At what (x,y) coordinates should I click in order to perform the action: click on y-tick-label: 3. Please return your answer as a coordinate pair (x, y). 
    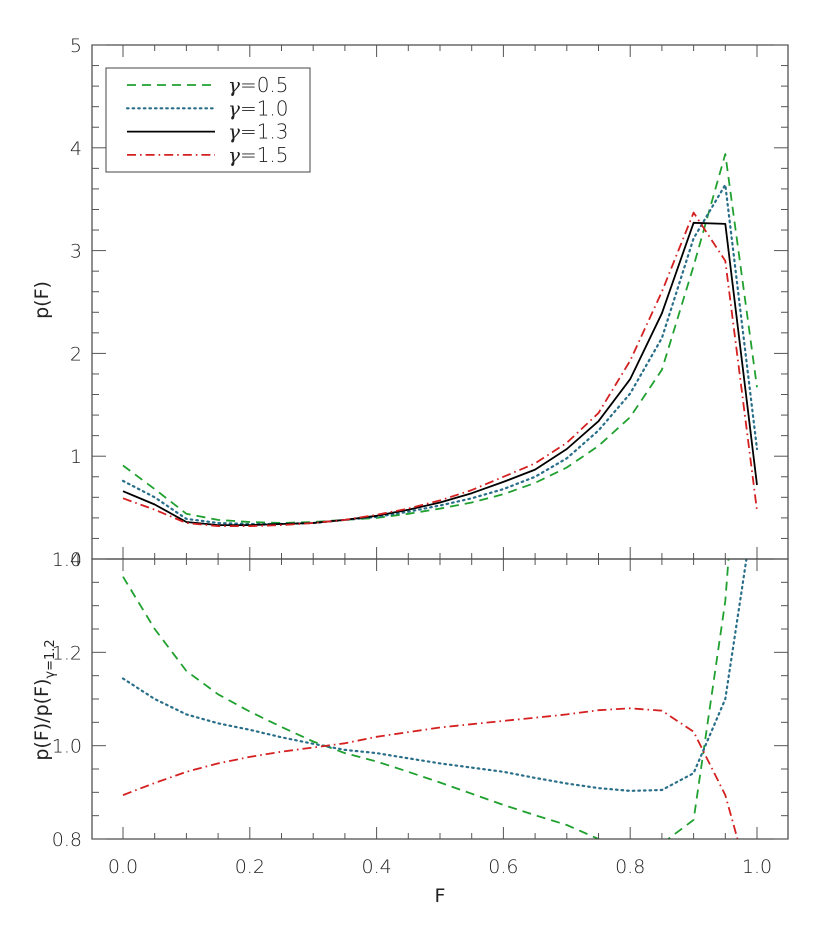
    Looking at the image, I should click on (76, 252).